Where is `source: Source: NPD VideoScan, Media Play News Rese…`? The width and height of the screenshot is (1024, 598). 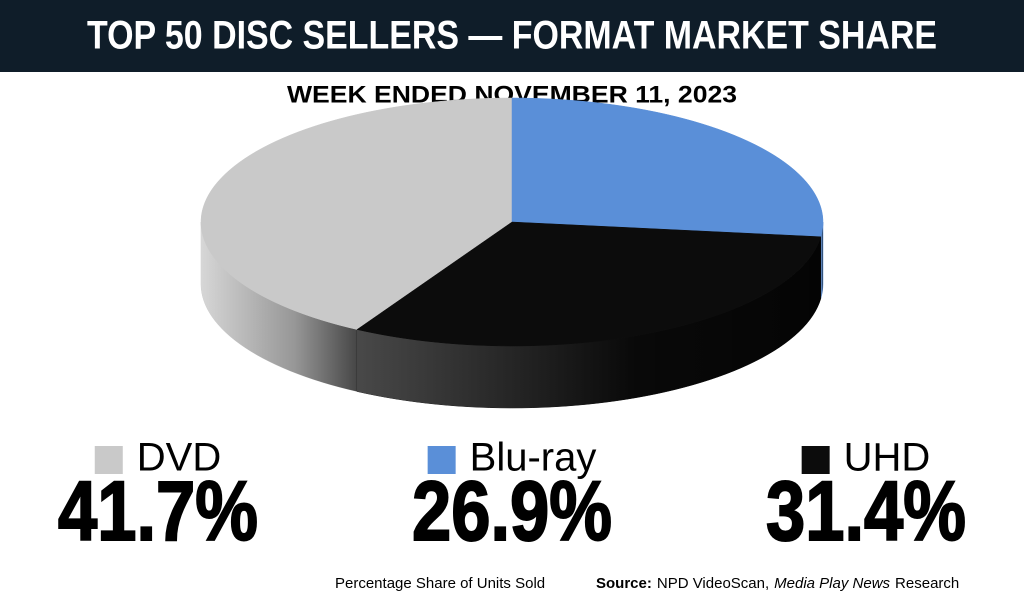
source: Source: NPD VideoScan, Media Play News Rese… is located at coordinates (777, 583).